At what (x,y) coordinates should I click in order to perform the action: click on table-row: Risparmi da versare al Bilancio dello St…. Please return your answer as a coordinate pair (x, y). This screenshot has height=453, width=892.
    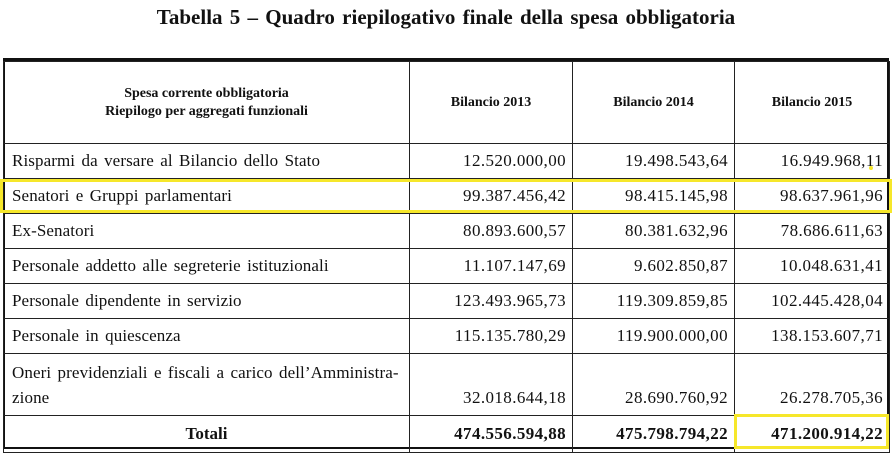
    Looking at the image, I should click on (446, 161).